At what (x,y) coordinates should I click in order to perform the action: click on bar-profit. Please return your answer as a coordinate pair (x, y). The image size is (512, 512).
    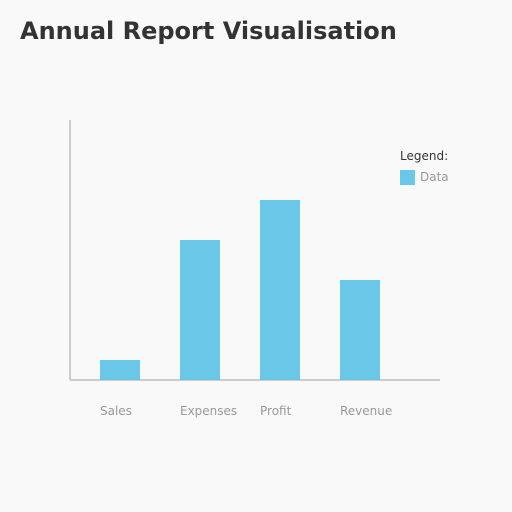
    Looking at the image, I should click on (280, 290).